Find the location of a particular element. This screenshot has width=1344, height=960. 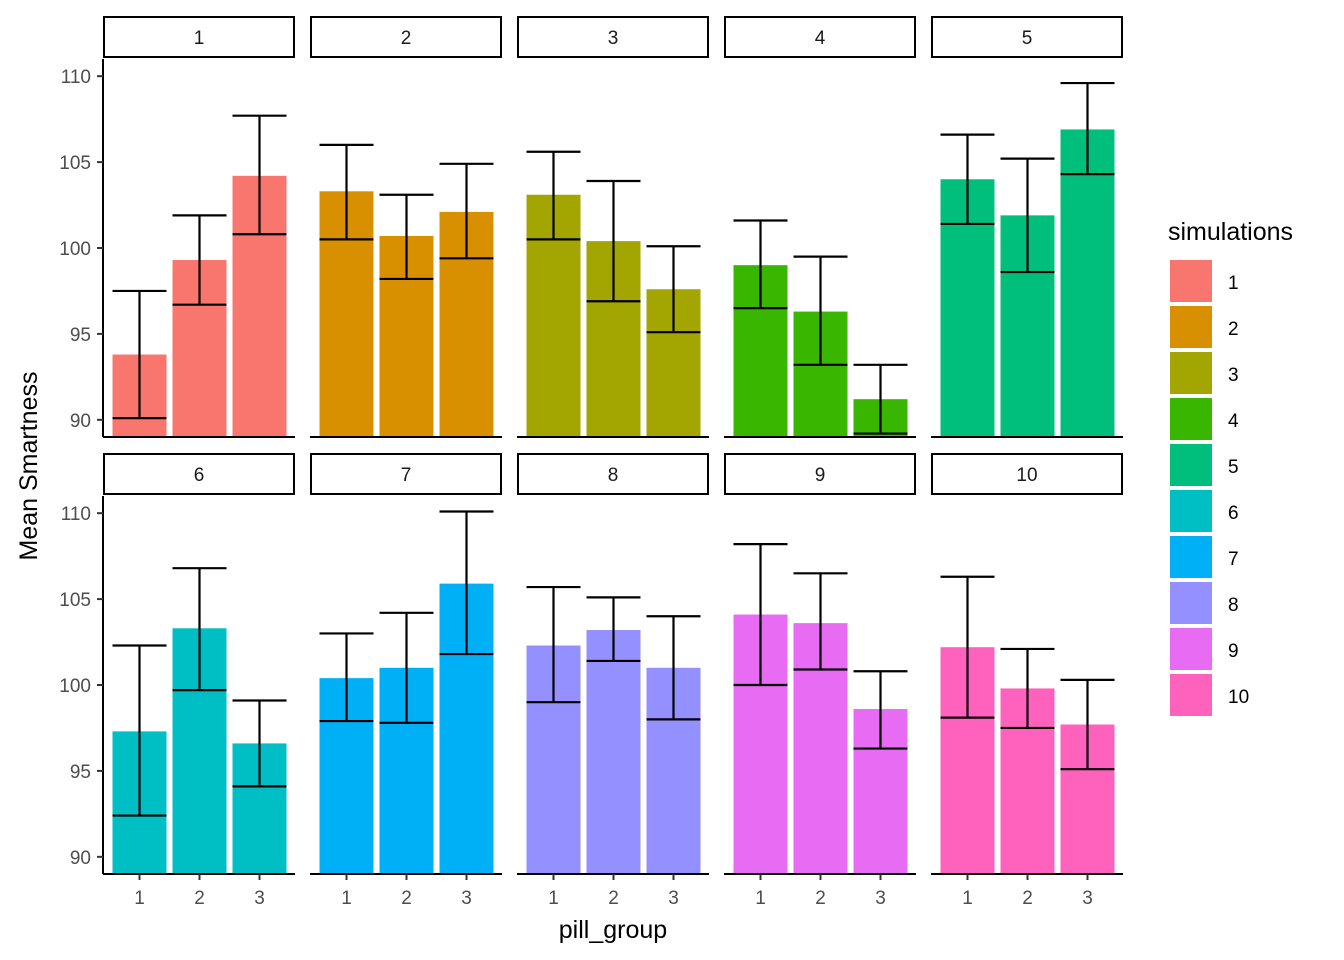

strip-label: 7 is located at coordinates (406, 475).